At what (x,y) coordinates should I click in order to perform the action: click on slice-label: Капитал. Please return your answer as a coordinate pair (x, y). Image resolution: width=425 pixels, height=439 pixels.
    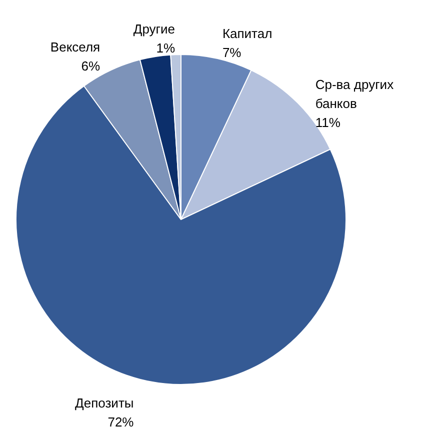
    Looking at the image, I should click on (247, 34).